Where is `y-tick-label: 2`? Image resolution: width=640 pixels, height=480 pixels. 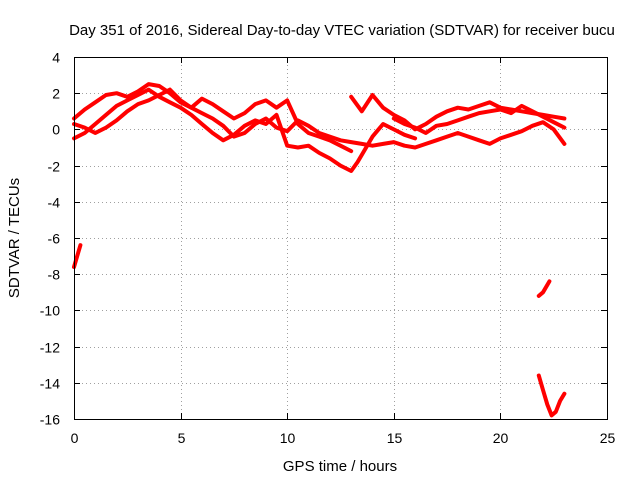 y-tick-label: 2 is located at coordinates (56, 94).